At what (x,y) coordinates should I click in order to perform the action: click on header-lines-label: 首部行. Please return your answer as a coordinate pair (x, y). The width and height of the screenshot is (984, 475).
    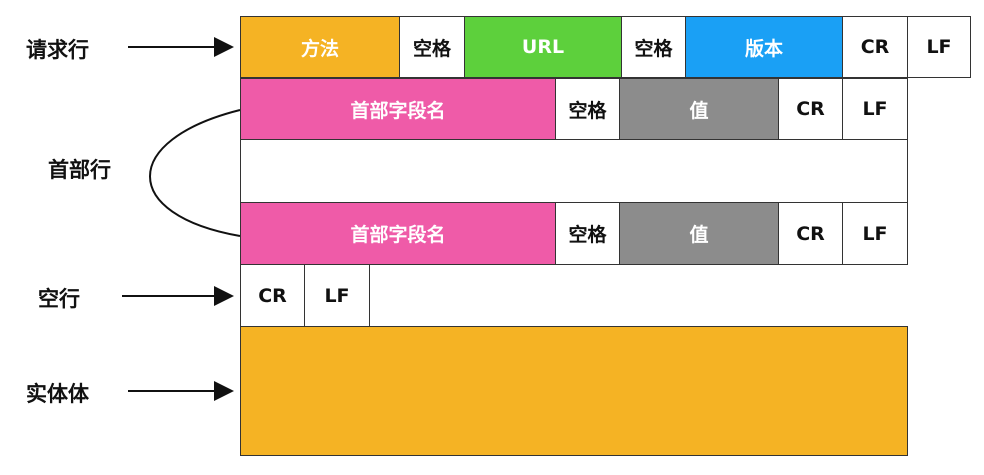
    Looking at the image, I should click on (79, 170).